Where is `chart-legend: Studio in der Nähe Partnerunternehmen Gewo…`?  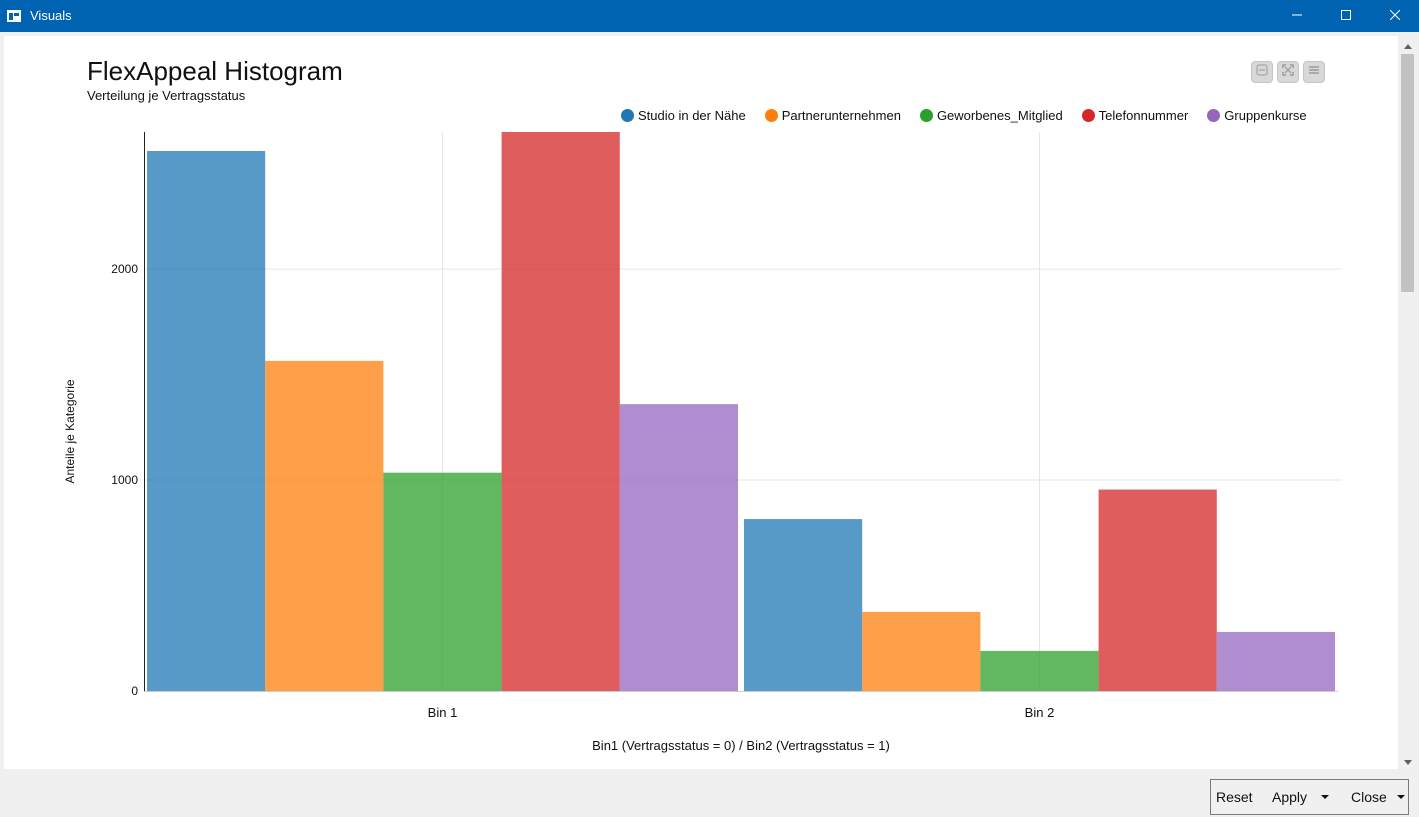
chart-legend: Studio in der Nähe Partnerunternehmen Gewo… is located at coordinates (973, 115).